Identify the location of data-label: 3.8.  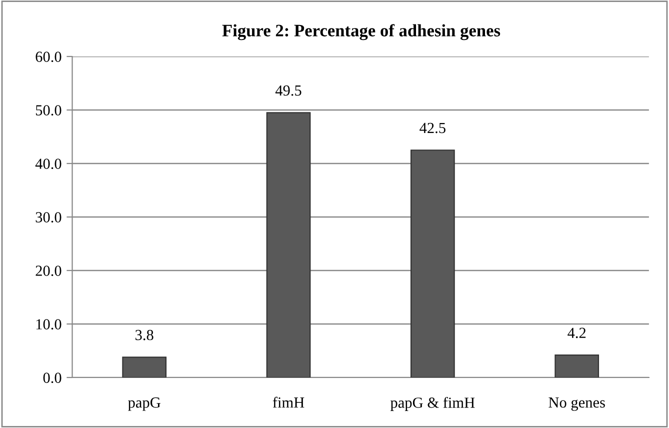
(145, 335).